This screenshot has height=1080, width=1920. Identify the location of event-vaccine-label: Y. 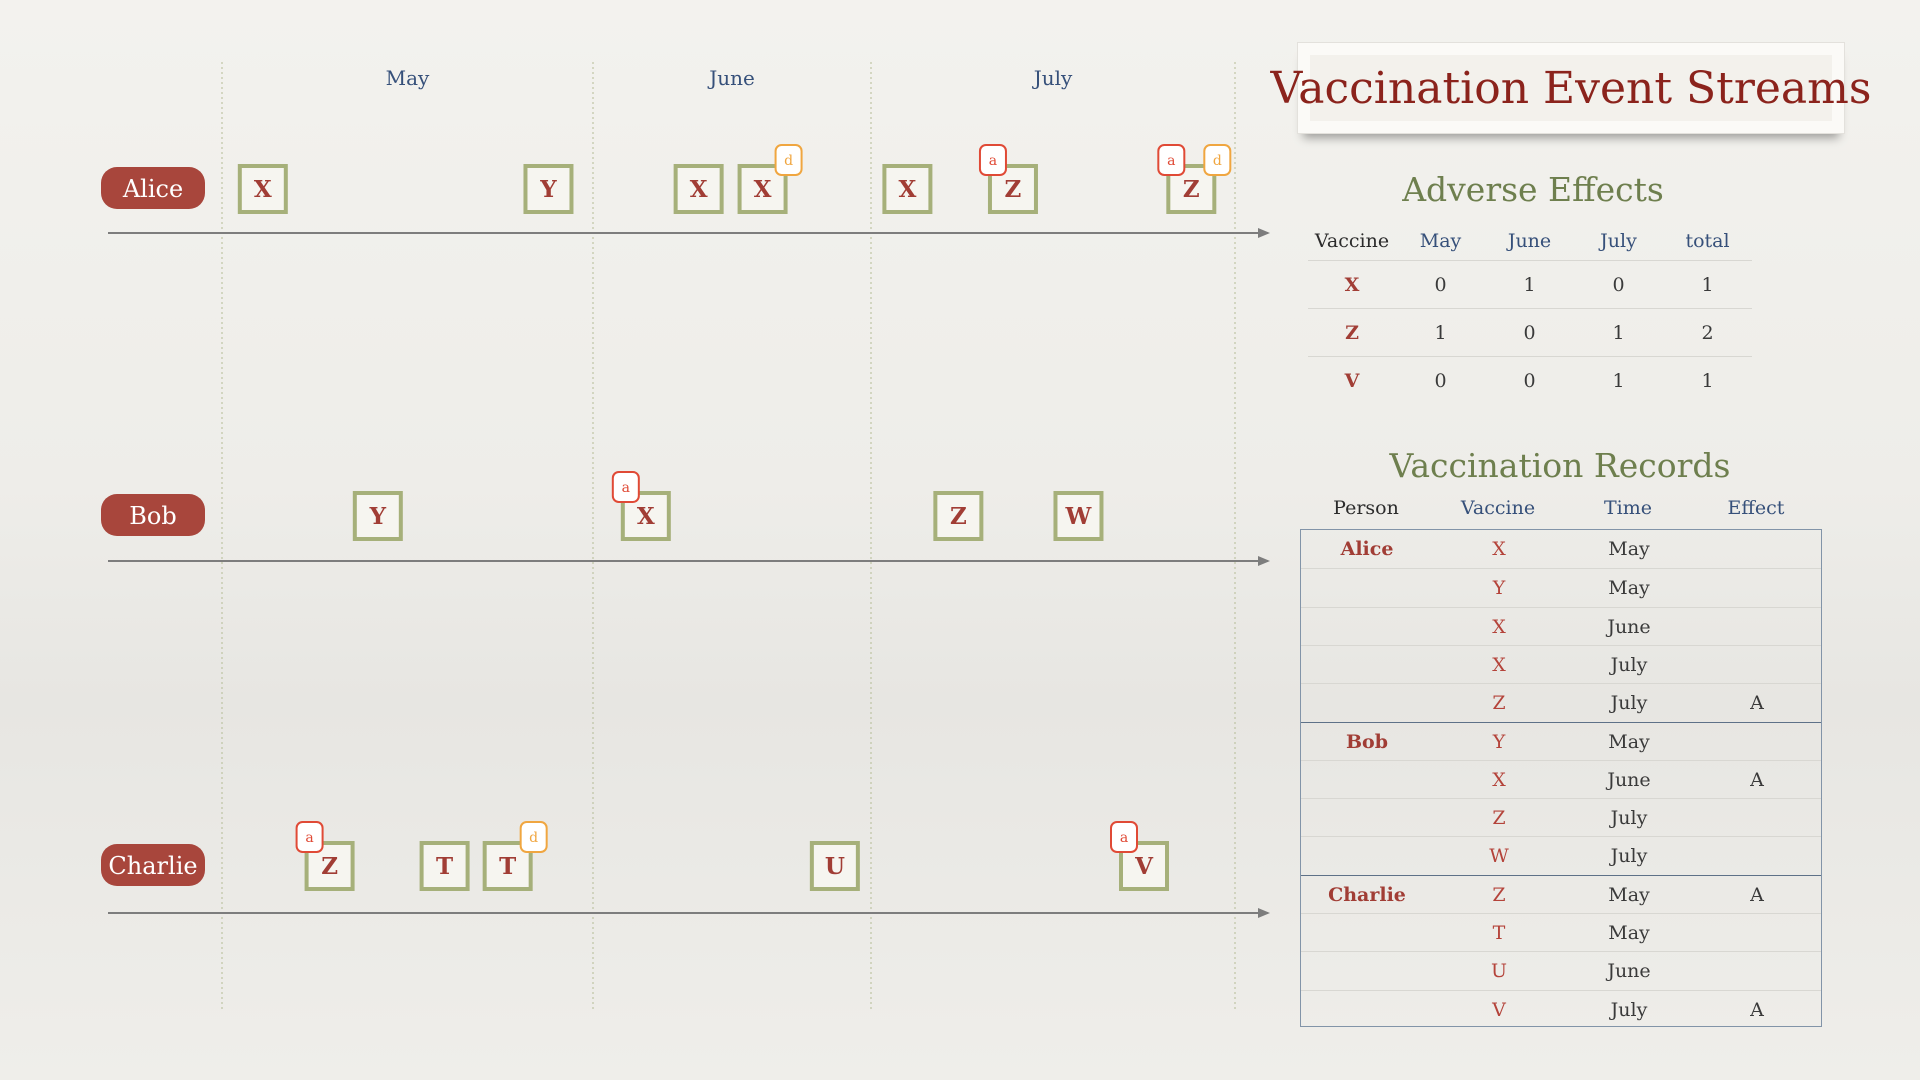
(378, 516).